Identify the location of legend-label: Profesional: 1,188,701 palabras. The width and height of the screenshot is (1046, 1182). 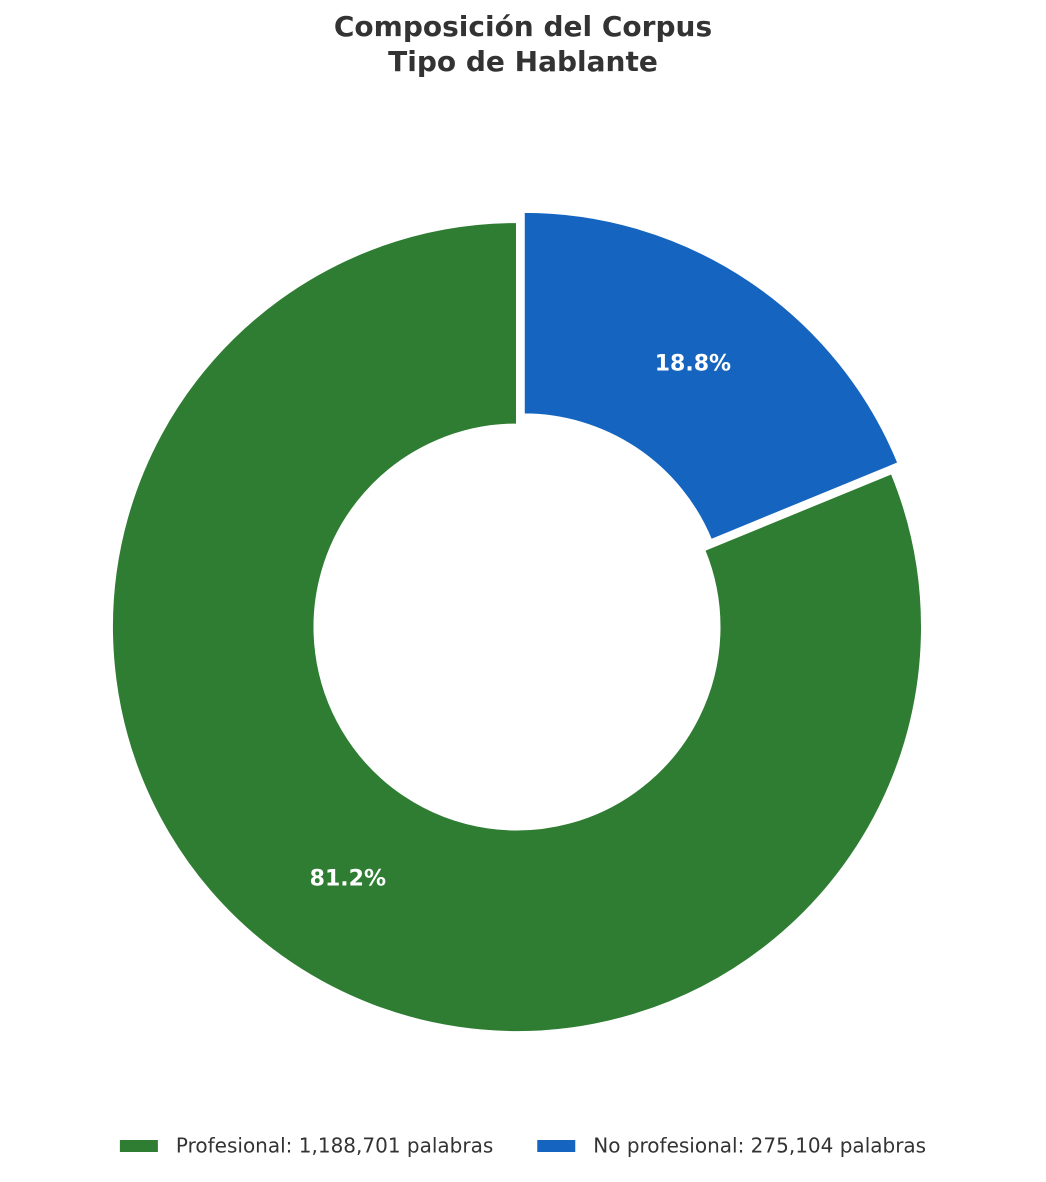
(334, 1146).